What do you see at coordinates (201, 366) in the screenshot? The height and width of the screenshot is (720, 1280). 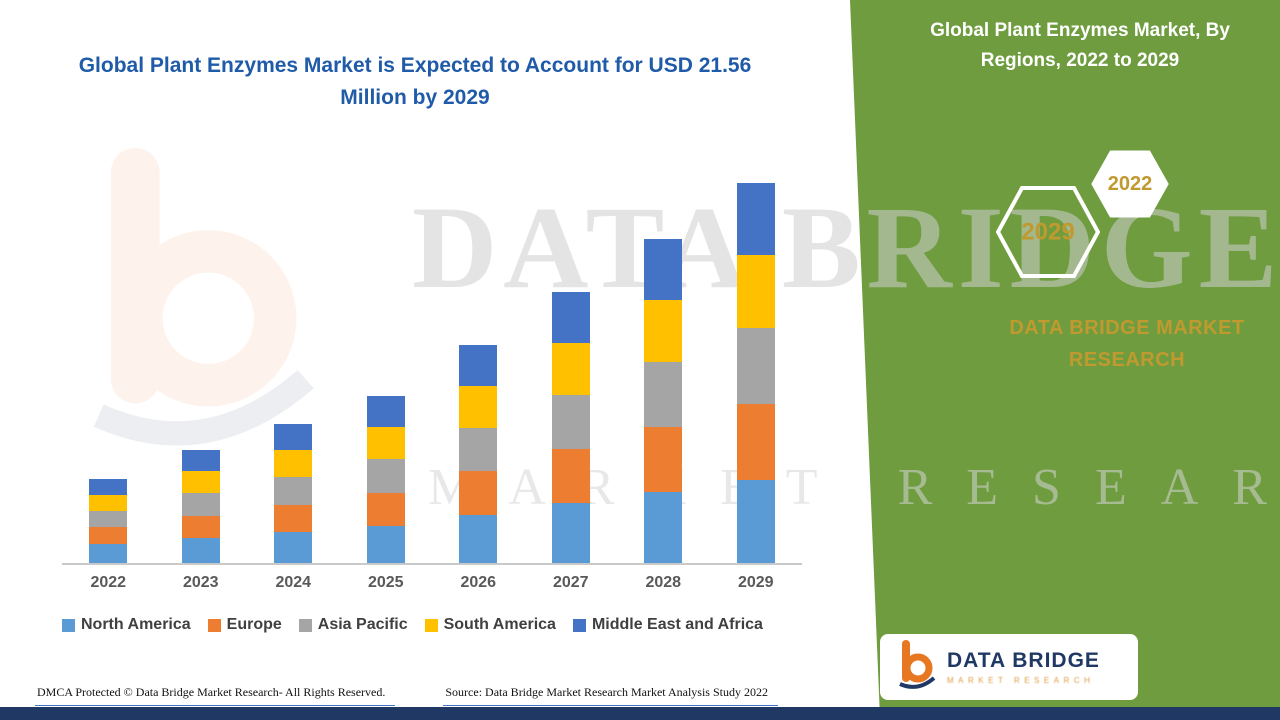 I see `bar-slot-2023` at bounding box center [201, 366].